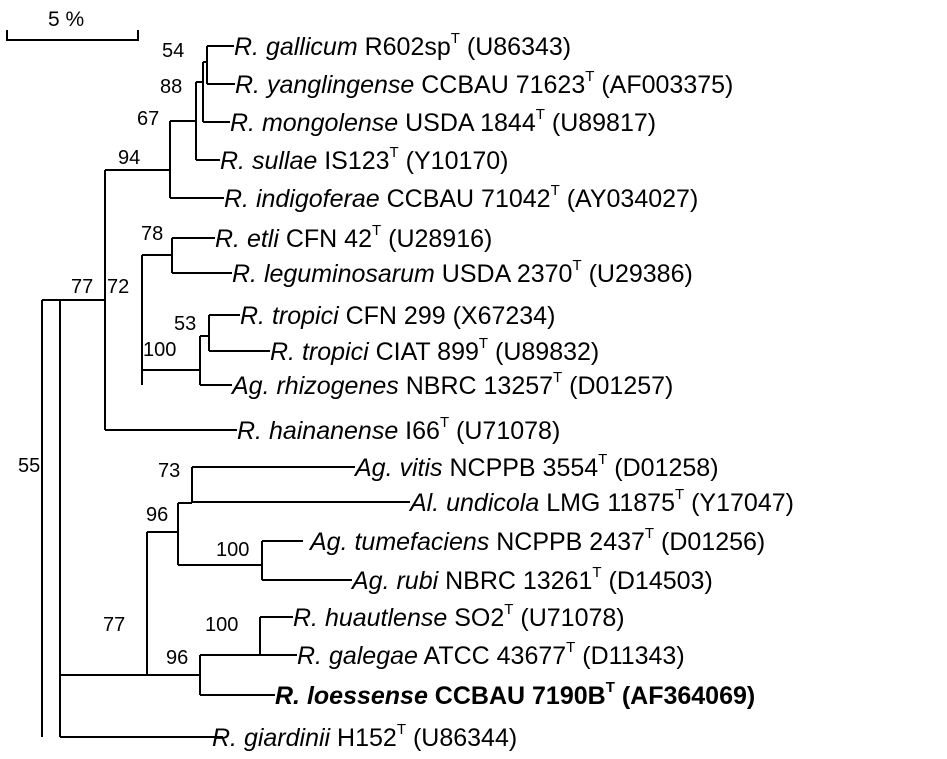  Describe the element at coordinates (395, 581) in the screenshot. I see `taxon-name: Ag. rubi` at that location.